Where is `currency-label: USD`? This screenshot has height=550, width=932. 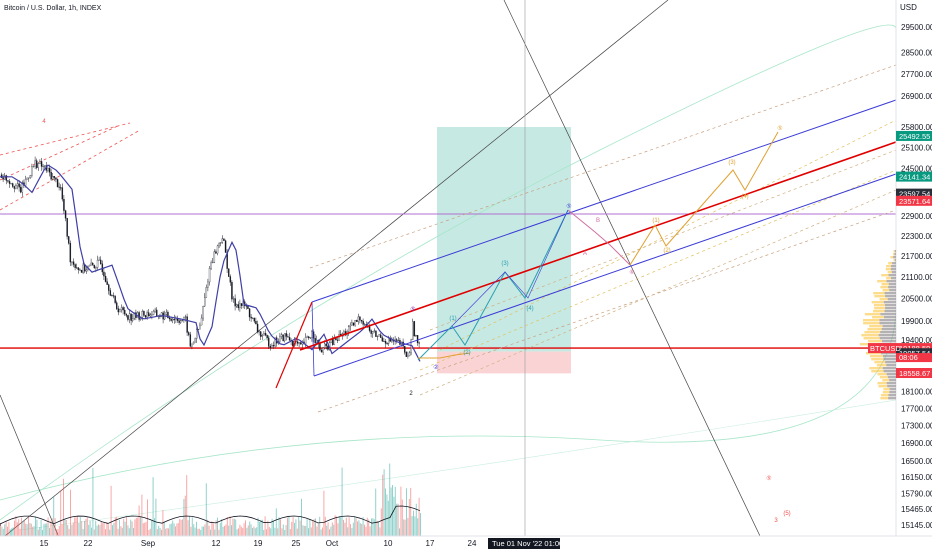
currency-label: USD is located at coordinates (908, 7).